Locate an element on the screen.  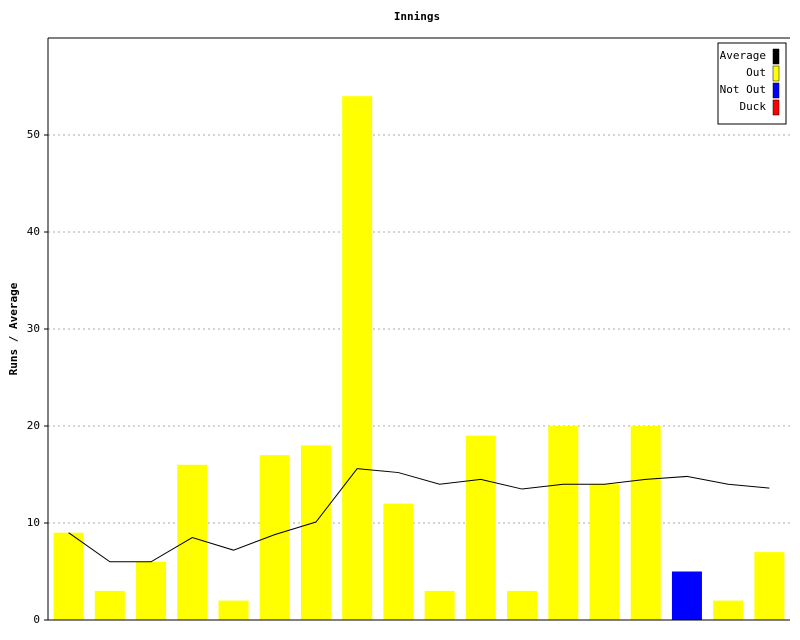
y-tick-label: 10 is located at coordinates (33, 522).